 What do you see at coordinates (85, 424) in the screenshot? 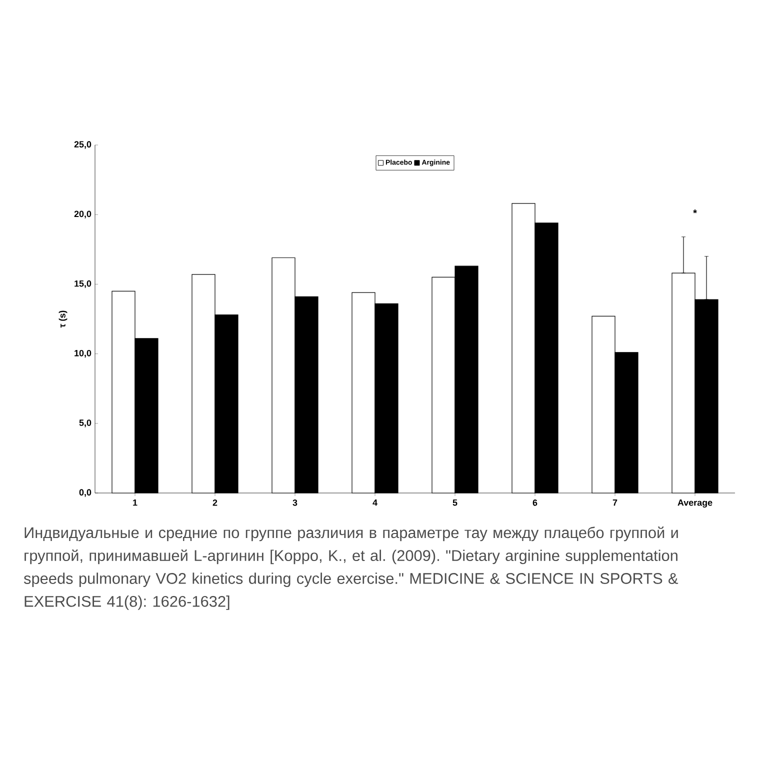
I see `y-tick-label: 5,0` at bounding box center [85, 424].